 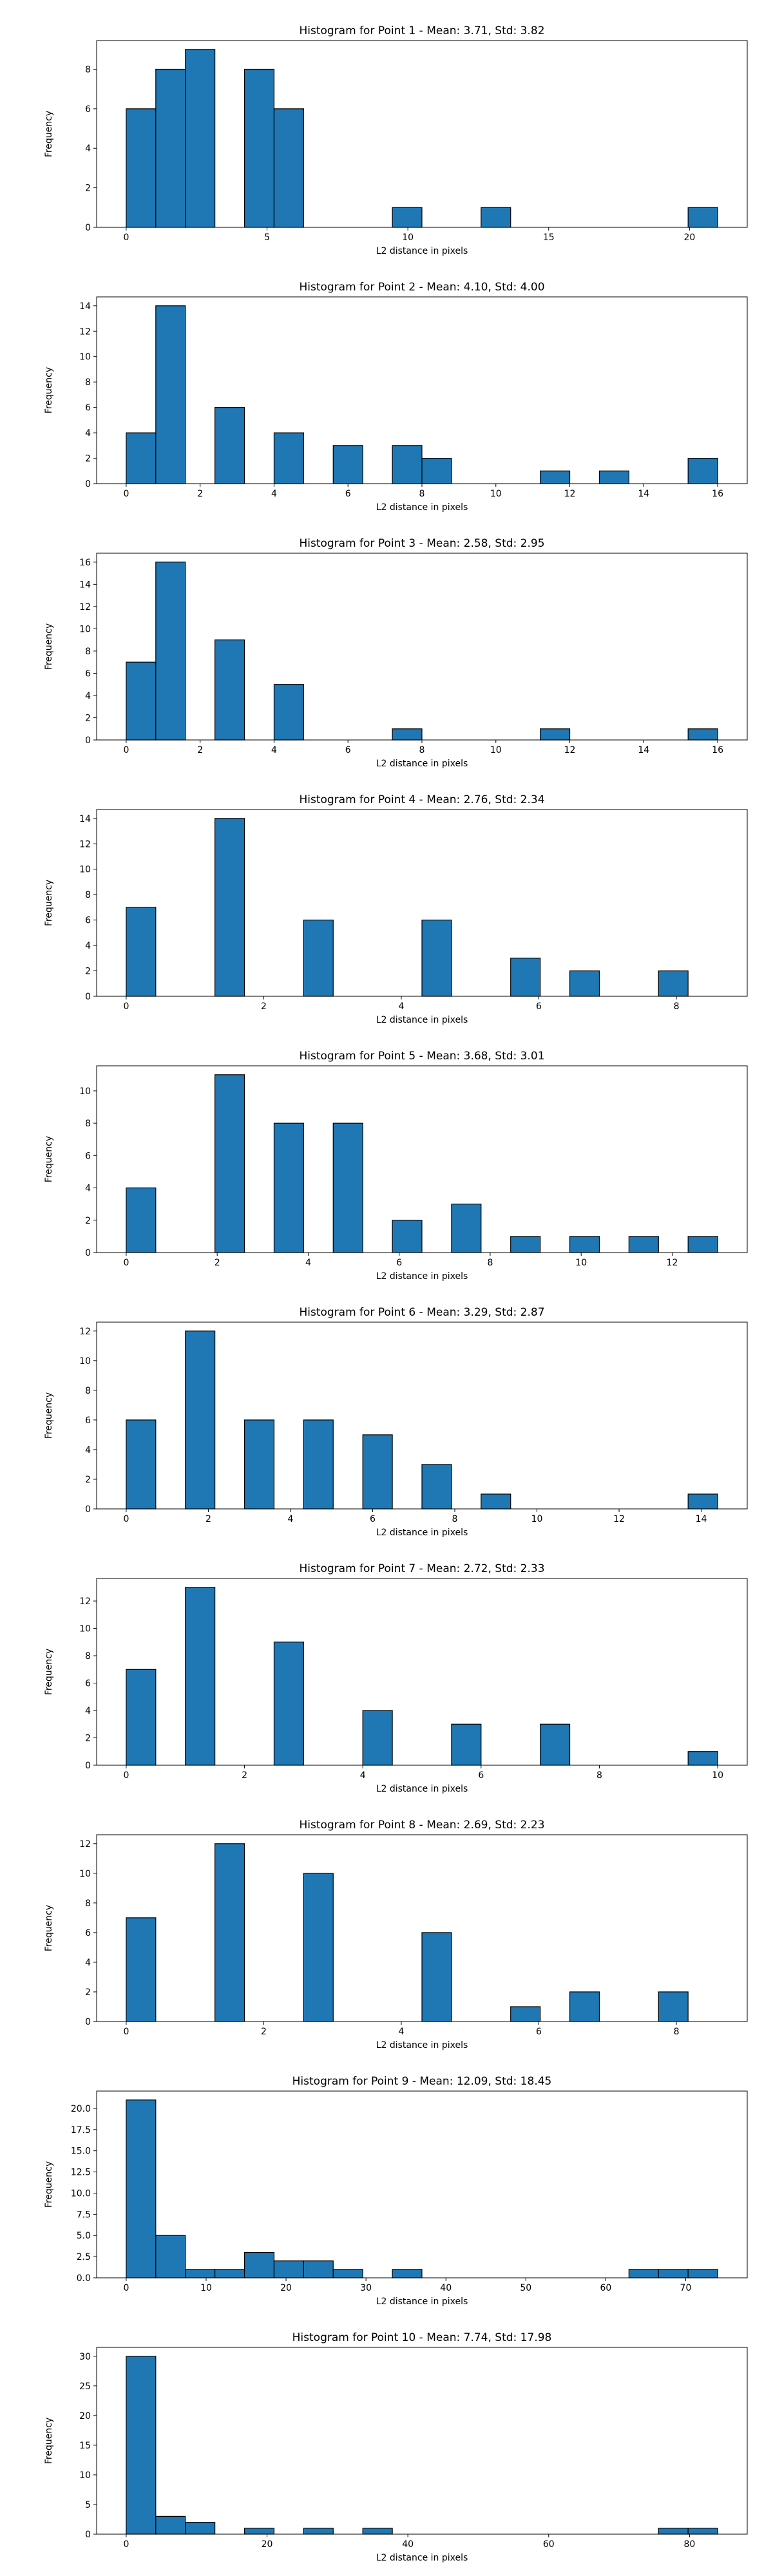 What do you see at coordinates (570, 750) in the screenshot?
I see `x-tick-label: 12` at bounding box center [570, 750].